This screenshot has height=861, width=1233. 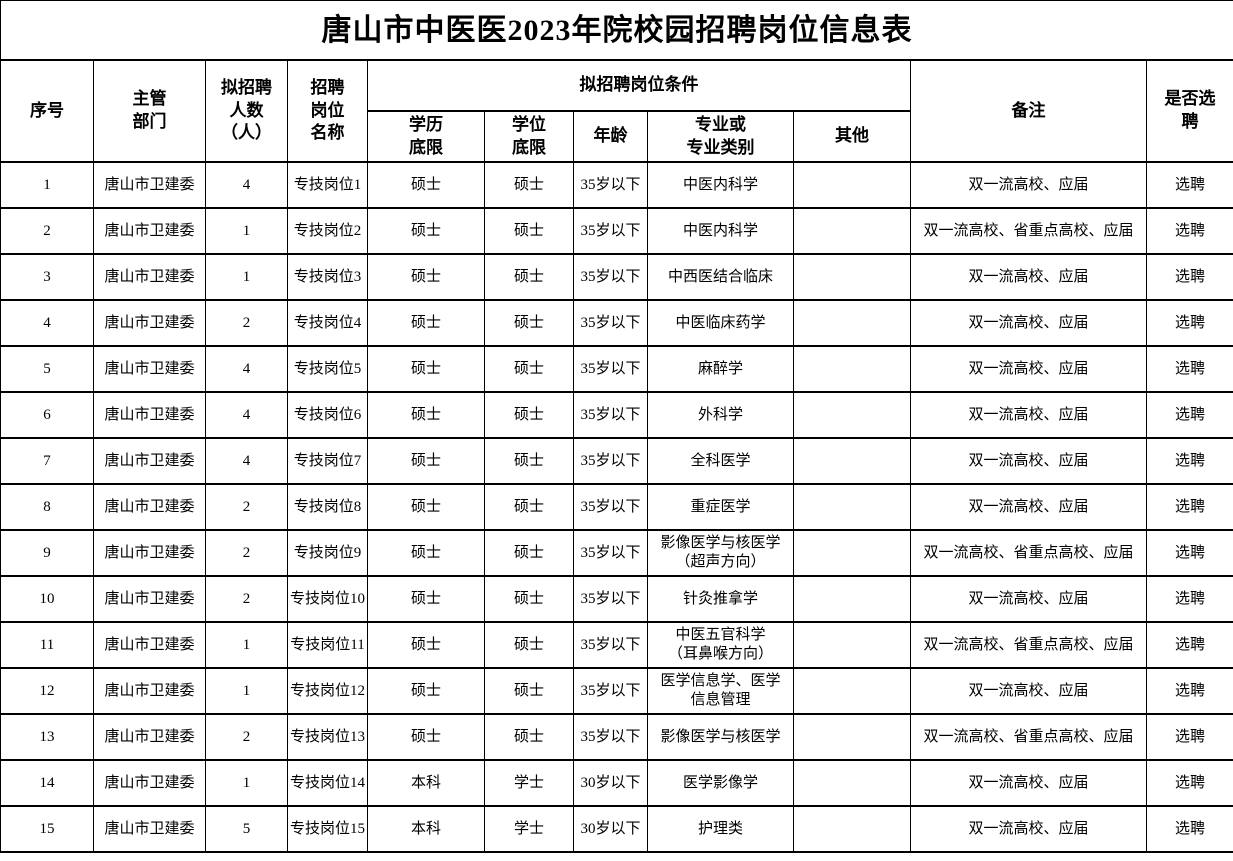 I want to click on cell-index: 8, so click(x=47, y=507).